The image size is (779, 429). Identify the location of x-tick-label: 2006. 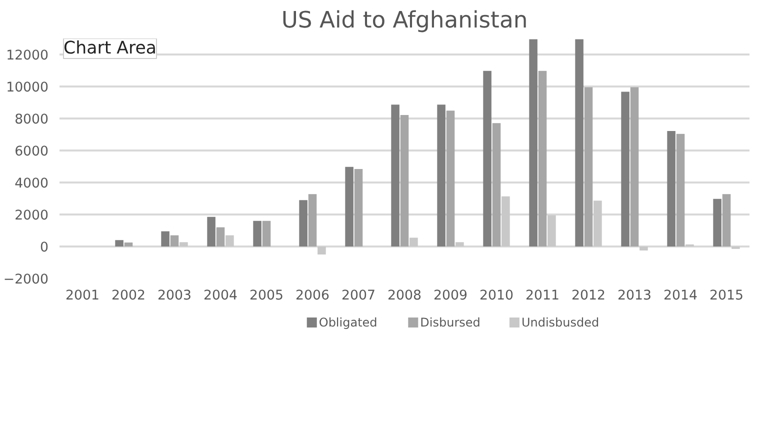
(313, 296).